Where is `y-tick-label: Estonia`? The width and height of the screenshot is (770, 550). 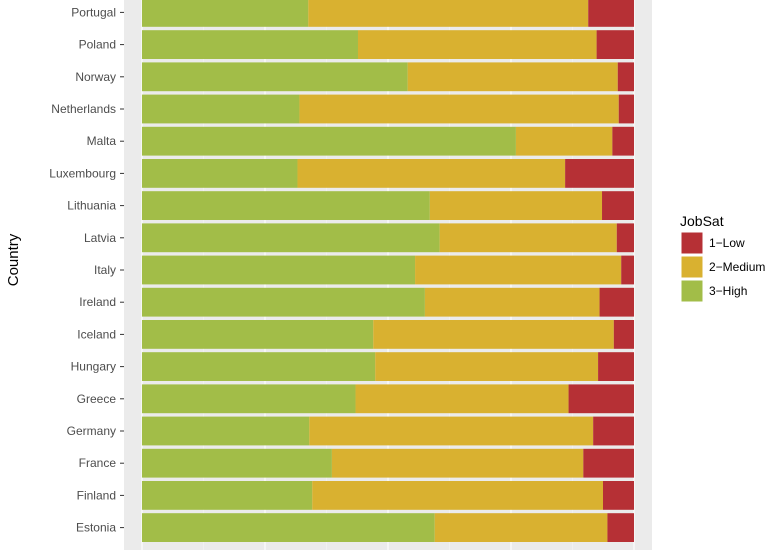
y-tick-label: Estonia is located at coordinates (96, 528).